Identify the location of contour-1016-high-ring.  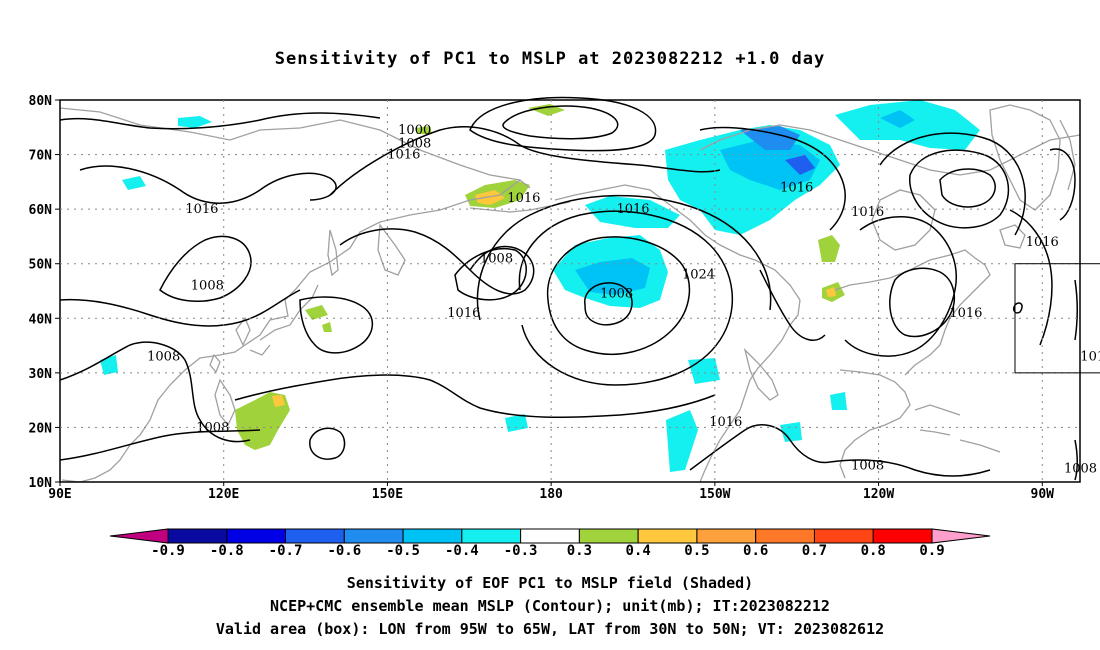
(625, 298).